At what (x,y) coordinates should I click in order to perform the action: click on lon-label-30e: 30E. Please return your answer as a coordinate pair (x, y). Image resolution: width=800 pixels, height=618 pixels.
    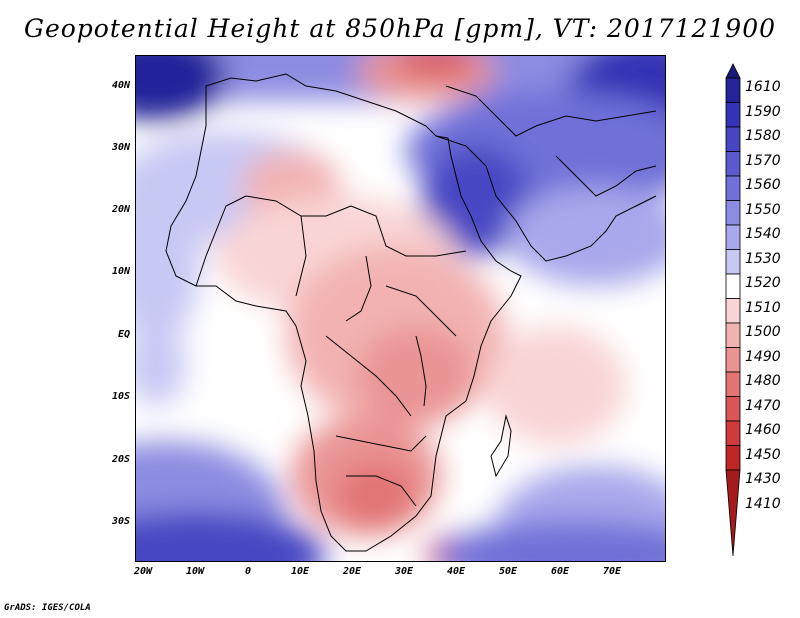
    Looking at the image, I should click on (404, 571).